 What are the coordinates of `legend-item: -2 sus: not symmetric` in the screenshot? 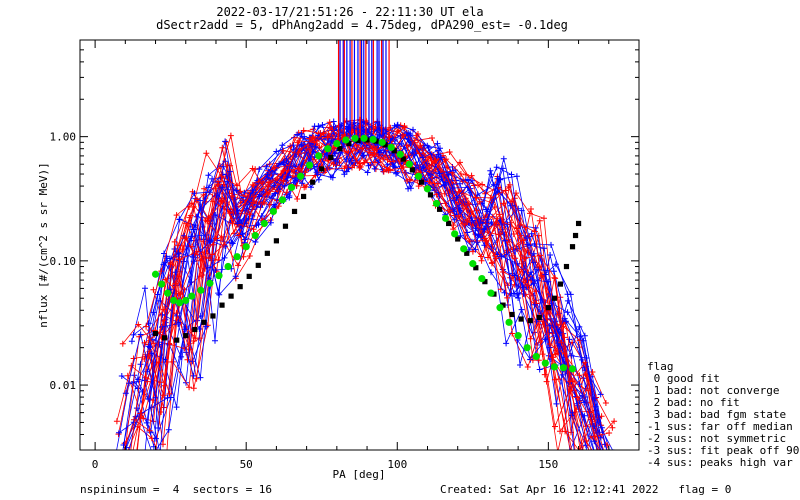 It's located at (716, 438).